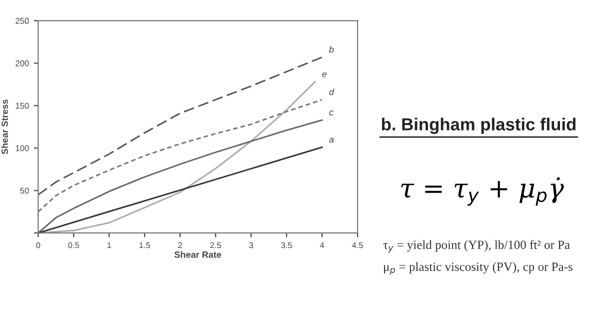 Image resolution: width=606 pixels, height=314 pixels. I want to click on y-tick-label: 150, so click(22, 105).